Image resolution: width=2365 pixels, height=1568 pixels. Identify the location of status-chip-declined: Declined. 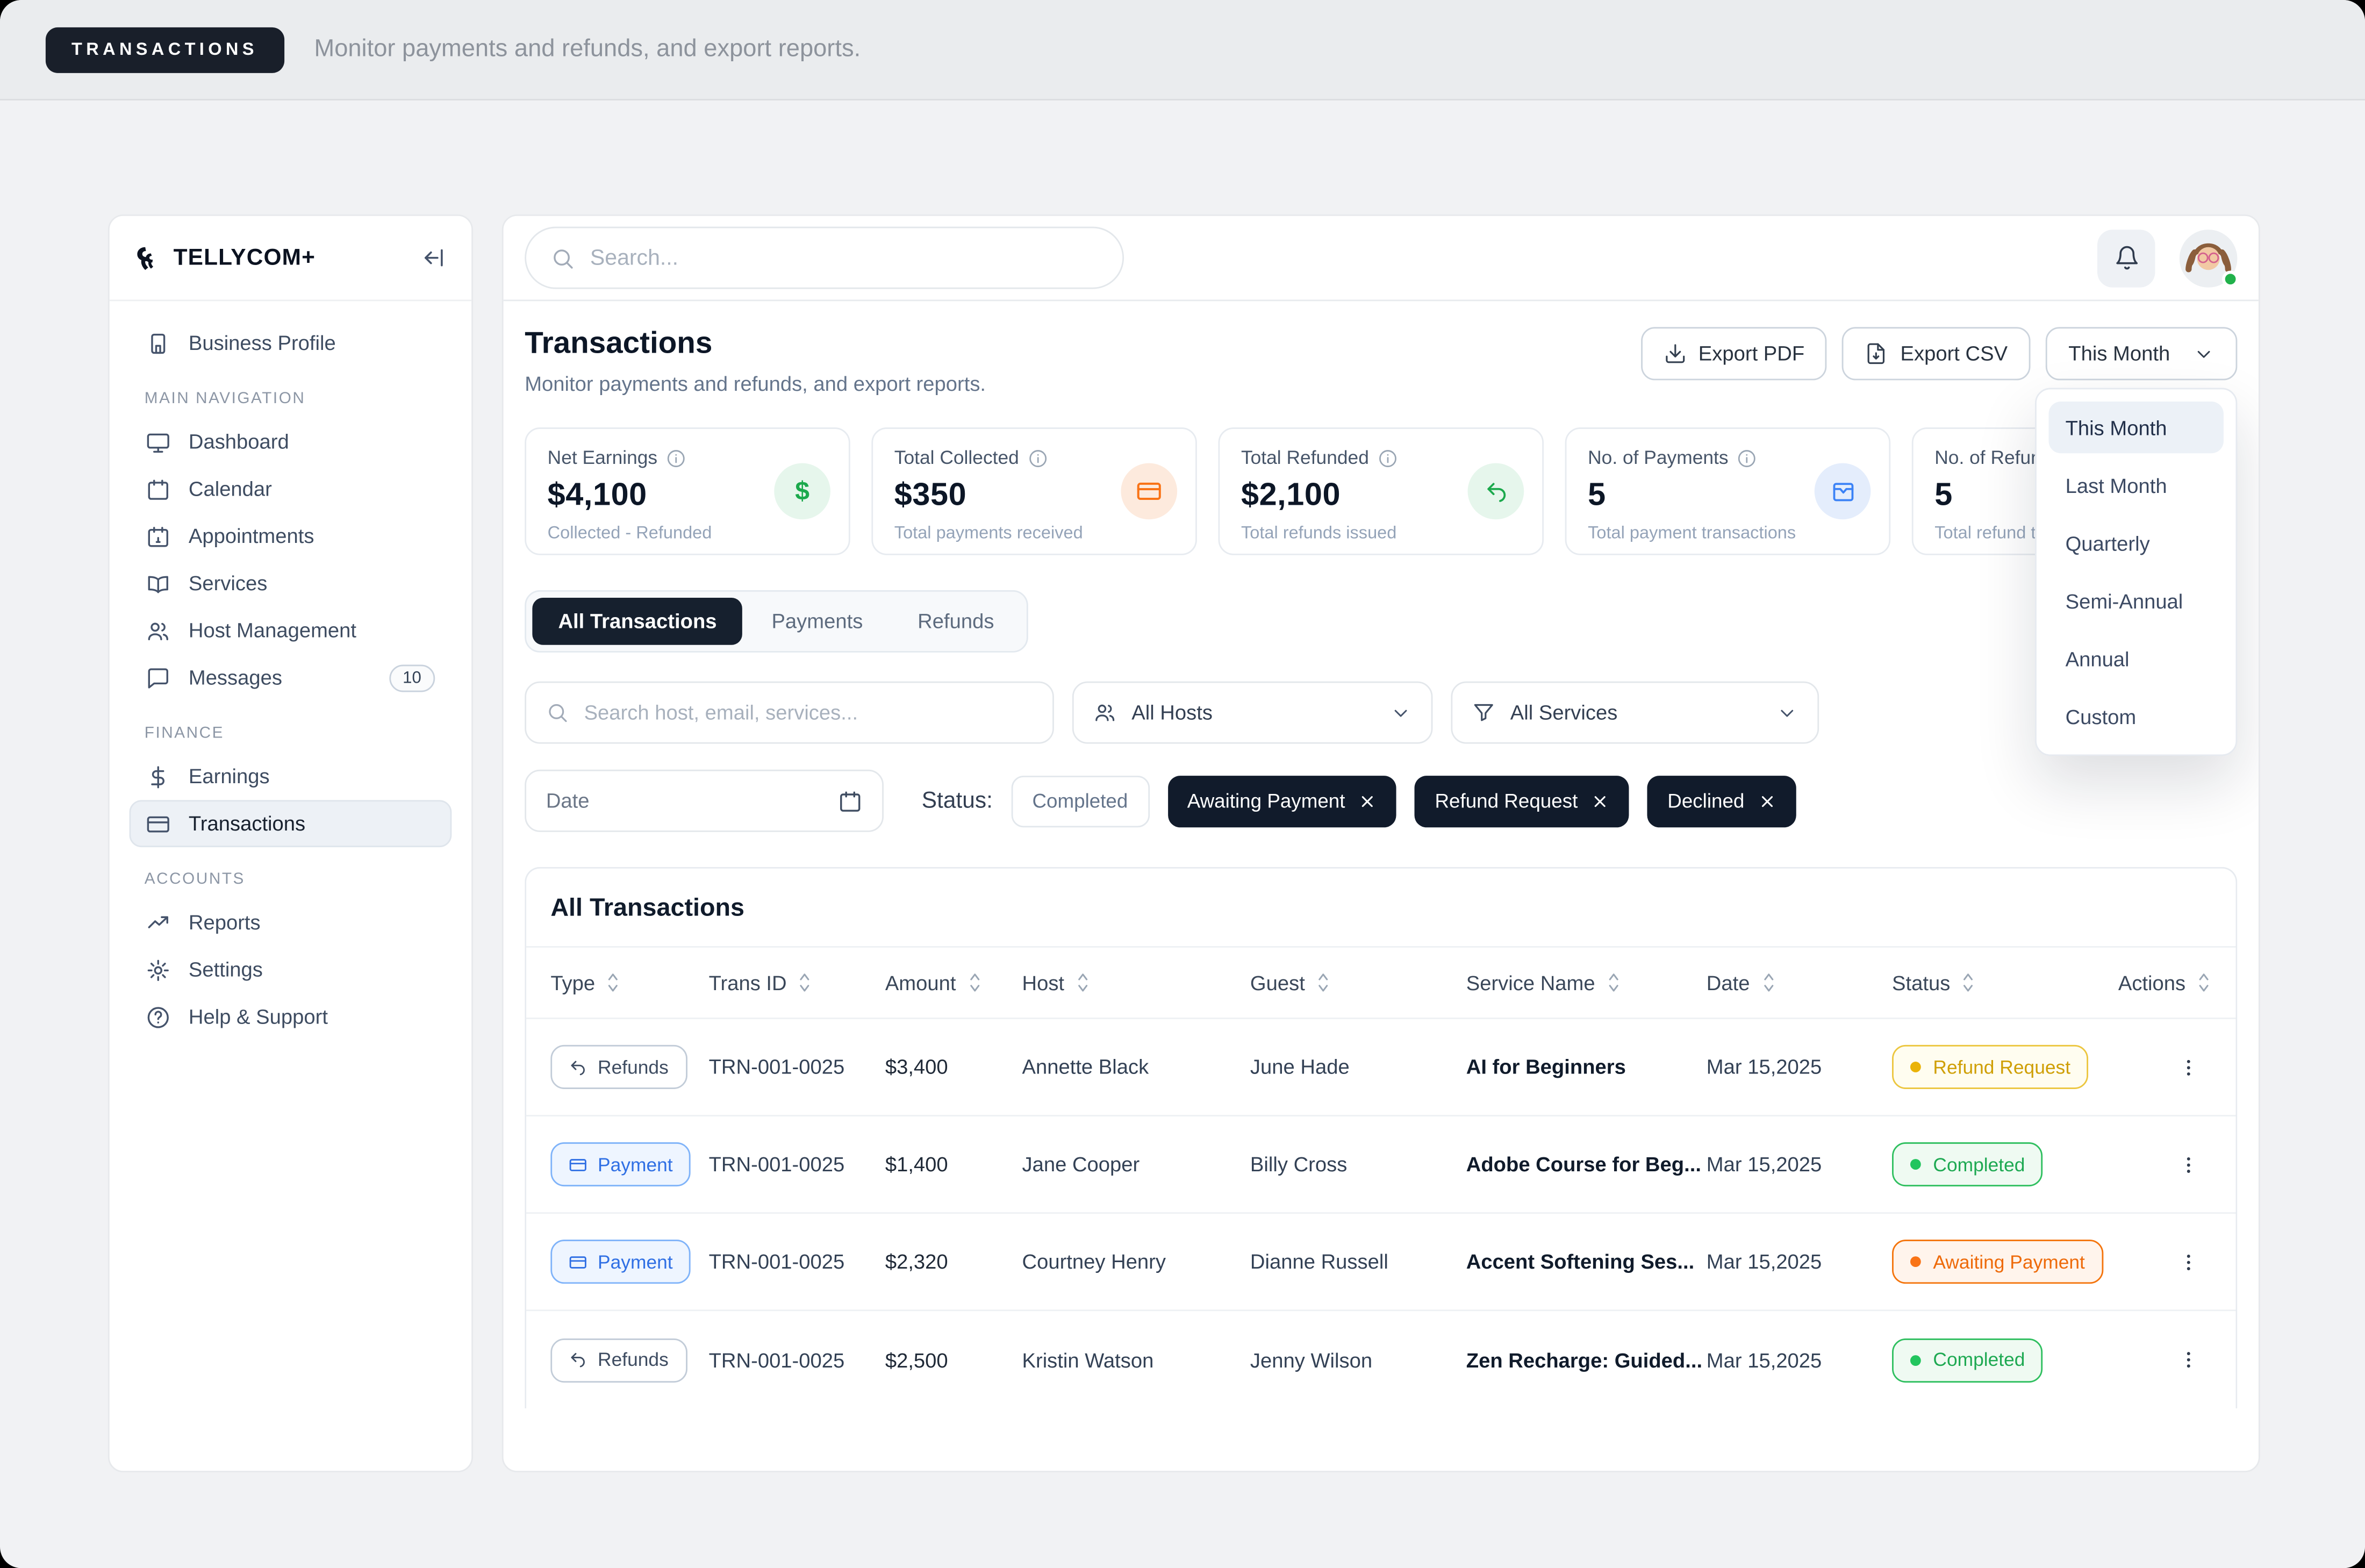
(1721, 801).